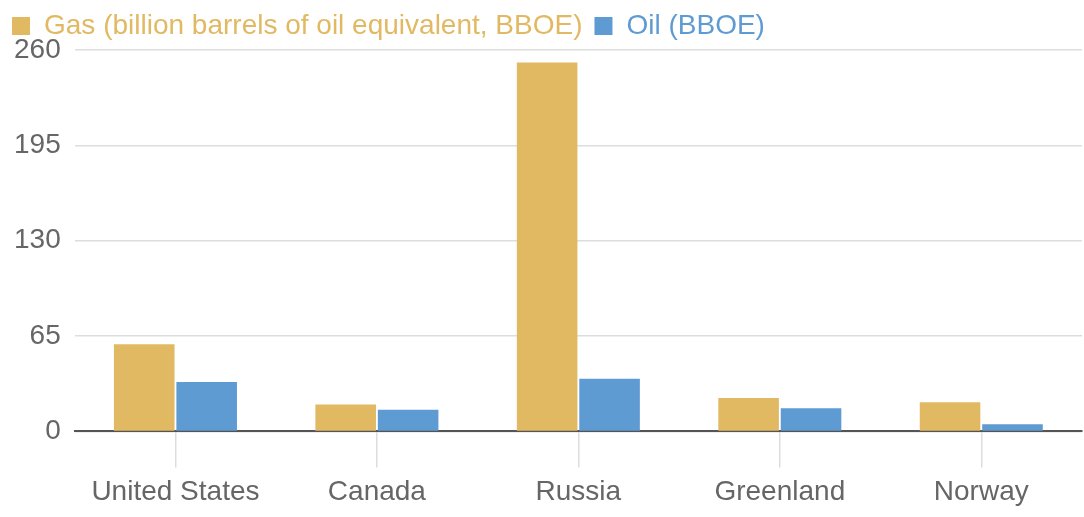 Image resolution: width=1084 pixels, height=517 pixels. I want to click on x-tick-label: Russia, so click(578, 490).